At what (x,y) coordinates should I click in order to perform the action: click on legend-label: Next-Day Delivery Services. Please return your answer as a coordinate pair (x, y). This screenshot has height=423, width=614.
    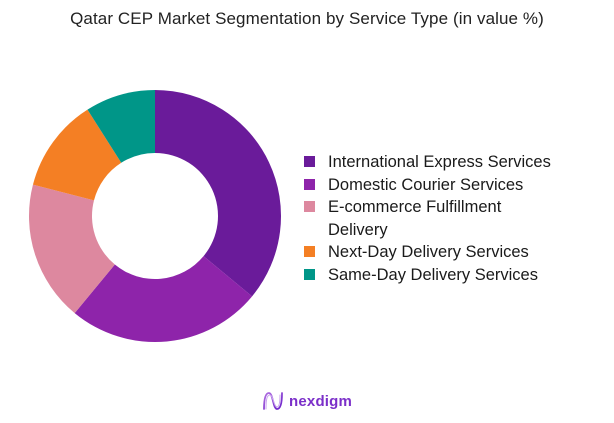
    Looking at the image, I should click on (428, 252).